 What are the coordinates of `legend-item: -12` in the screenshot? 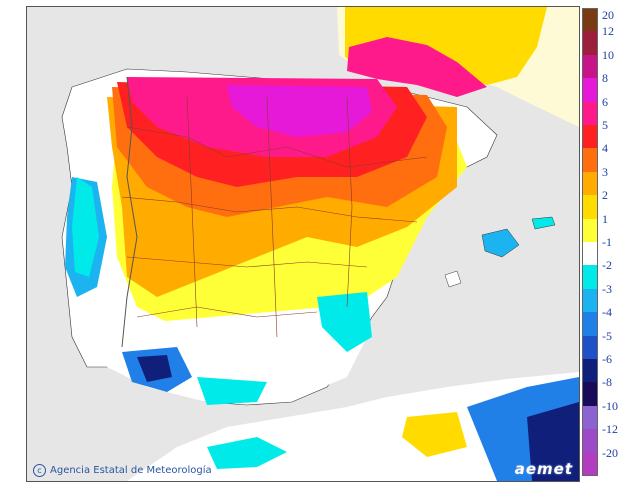 It's located at (605, 437).